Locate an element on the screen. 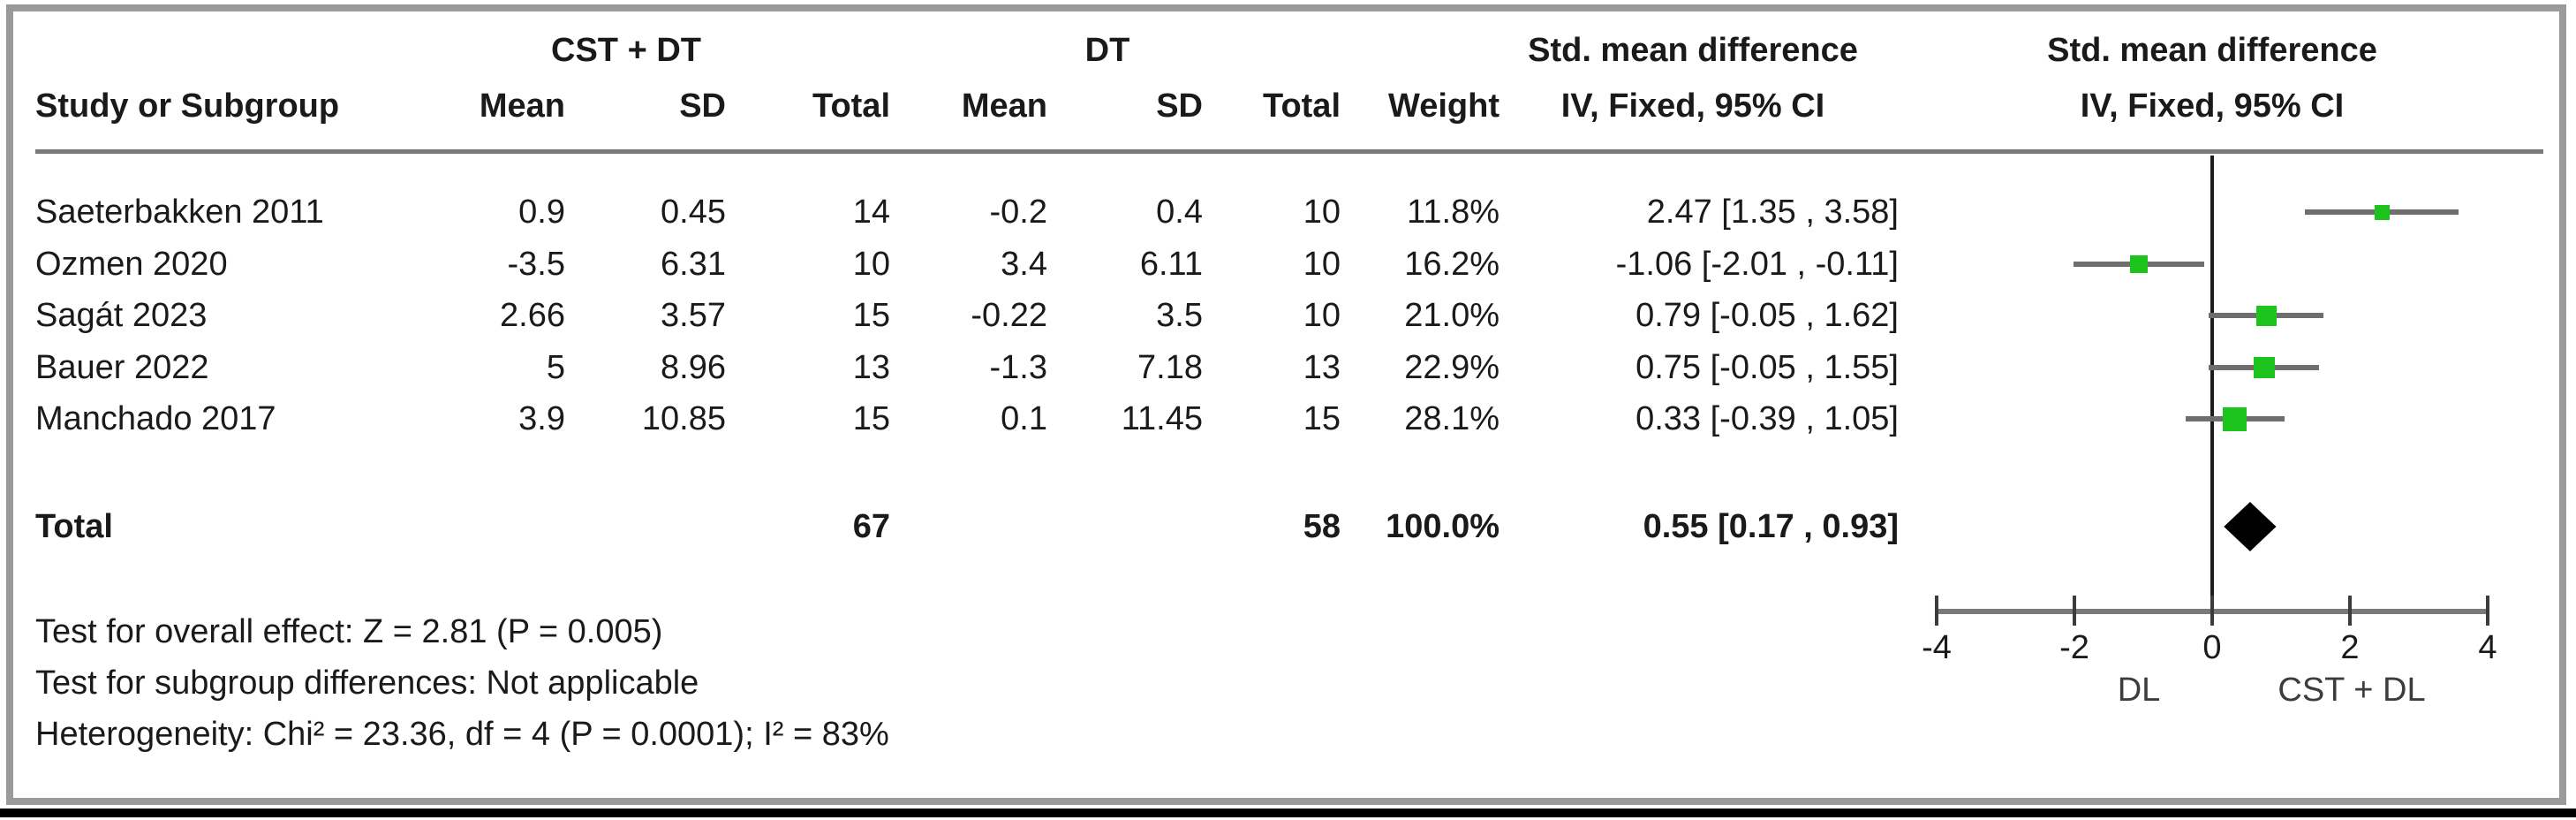  dt-mean: -0.2 is located at coordinates (1018, 212).